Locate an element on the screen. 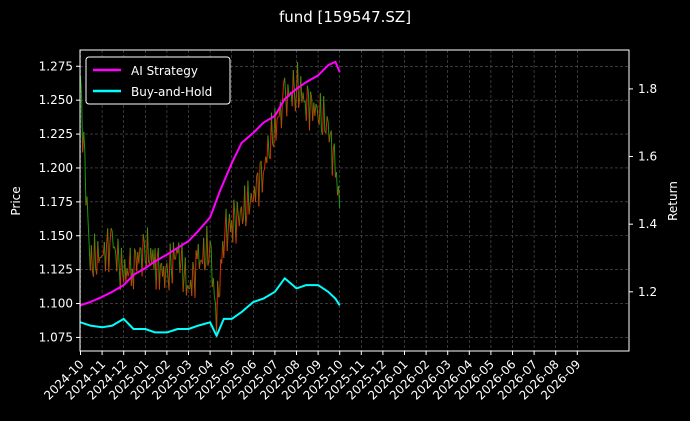 The image size is (690, 421). y-axis-left-title: Price is located at coordinates (16, 200).